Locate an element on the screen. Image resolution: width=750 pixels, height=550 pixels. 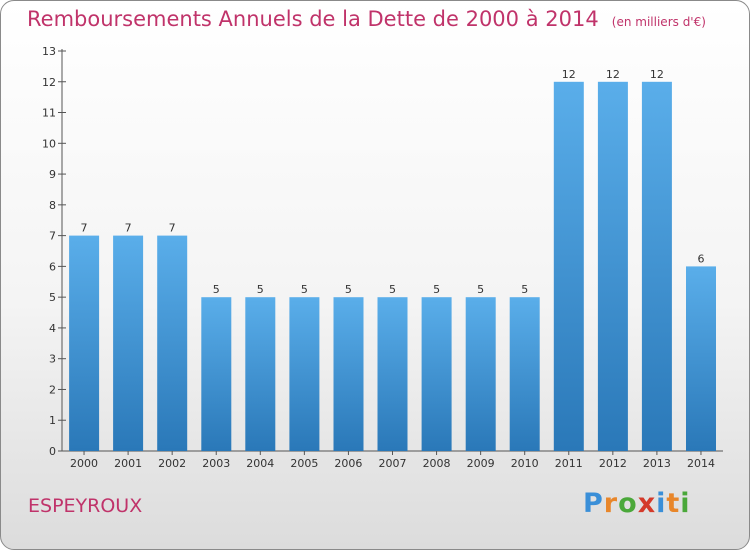
x-tick-label: 2005 is located at coordinates (304, 463).